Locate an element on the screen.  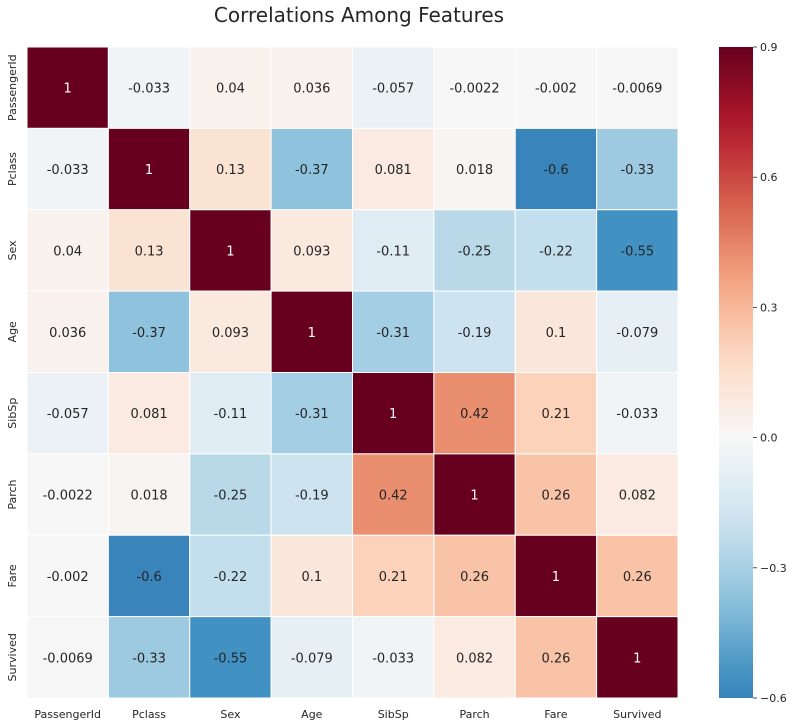
x-tick-label: Age is located at coordinates (312, 714).